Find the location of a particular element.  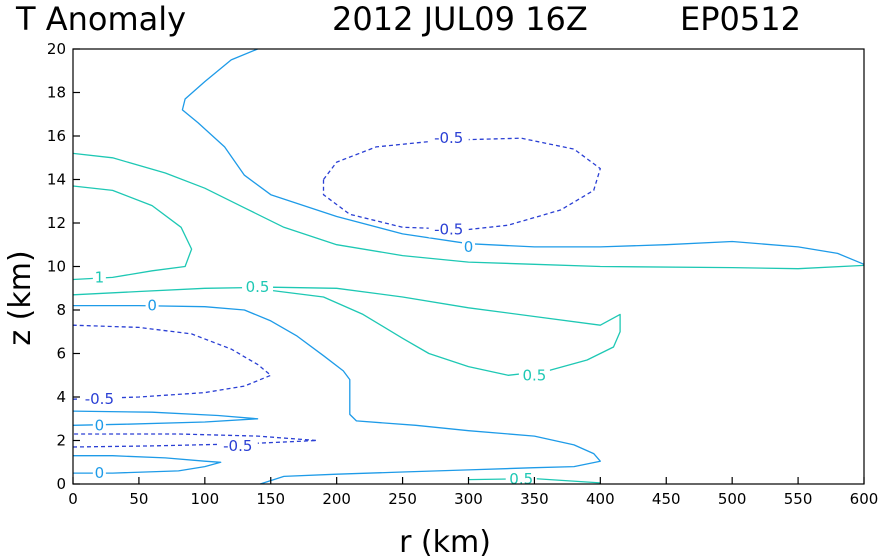

x-tick-label-12: 600 is located at coordinates (864, 499).